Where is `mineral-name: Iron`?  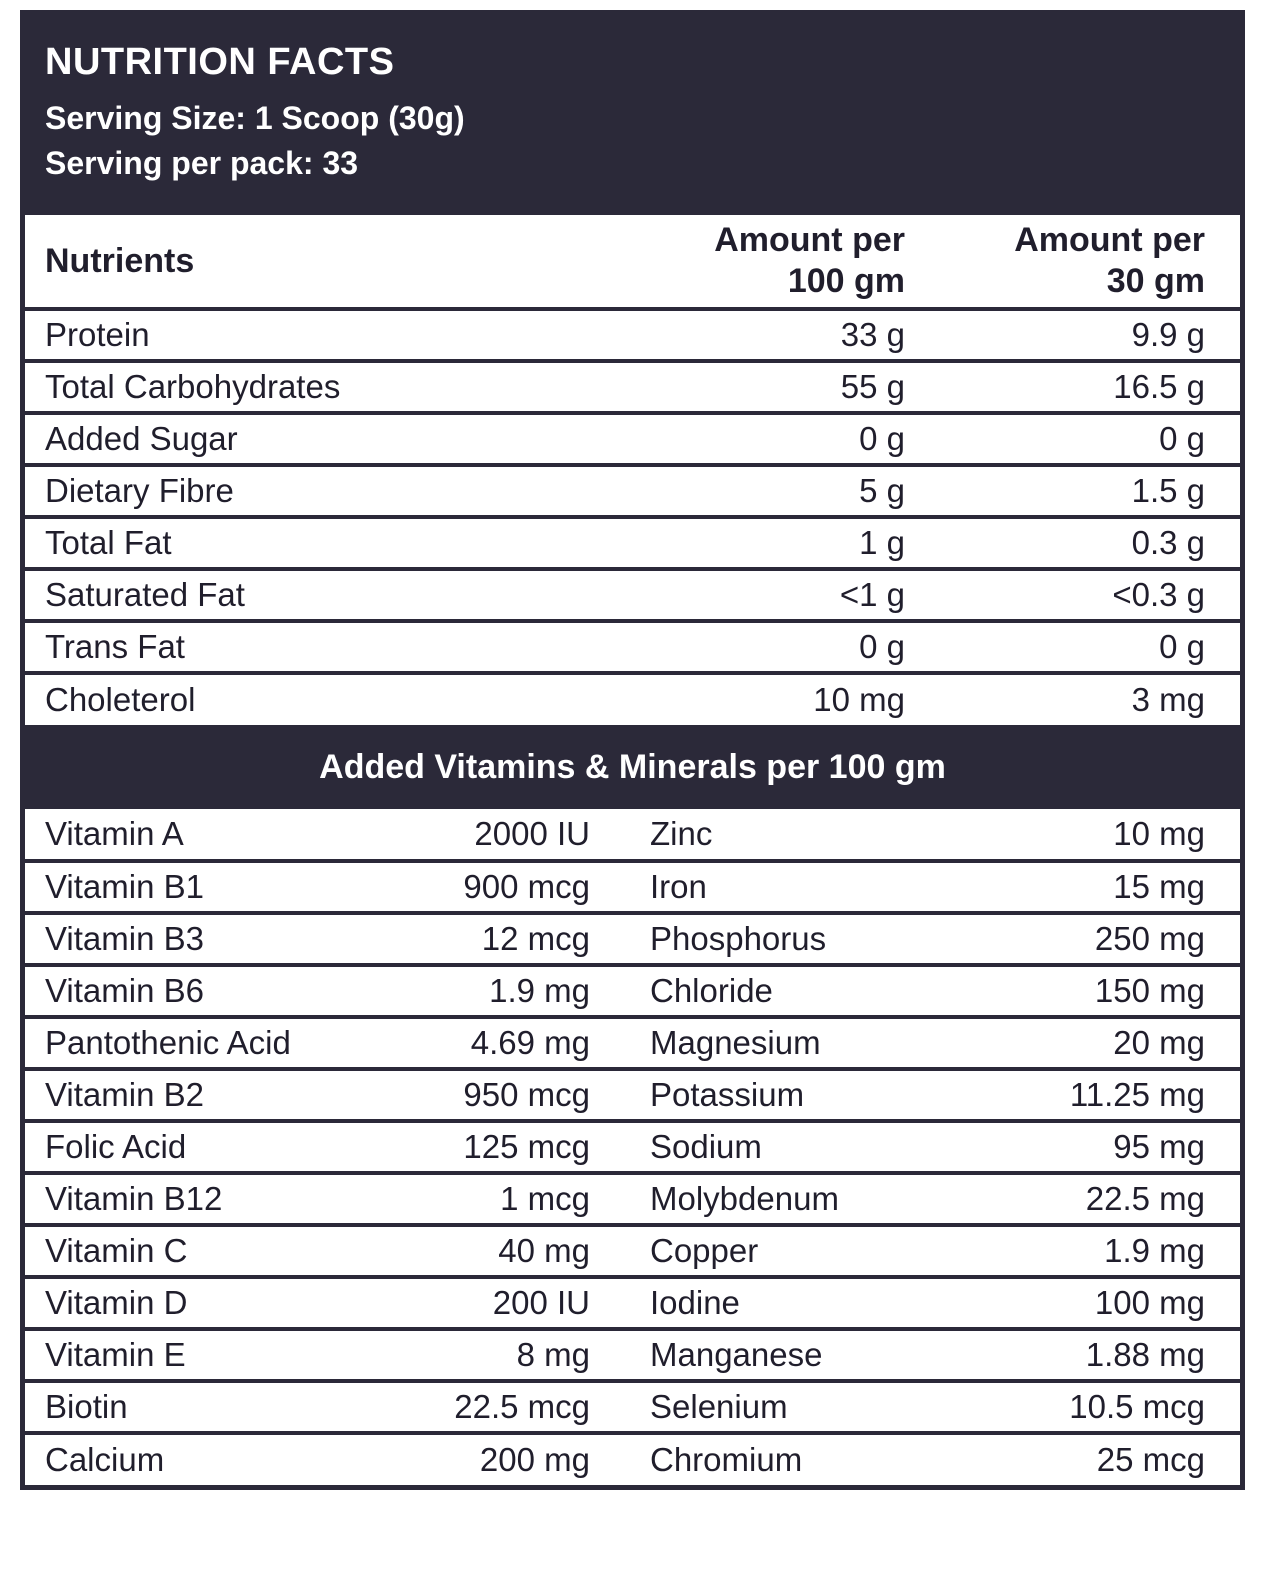 mineral-name: Iron is located at coordinates (678, 886).